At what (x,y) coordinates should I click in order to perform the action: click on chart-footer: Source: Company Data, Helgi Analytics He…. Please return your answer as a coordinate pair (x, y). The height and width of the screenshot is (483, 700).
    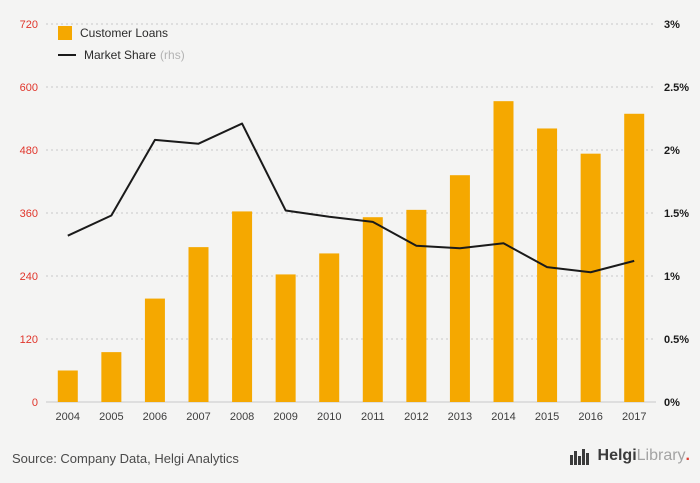
    Looking at the image, I should click on (350, 460).